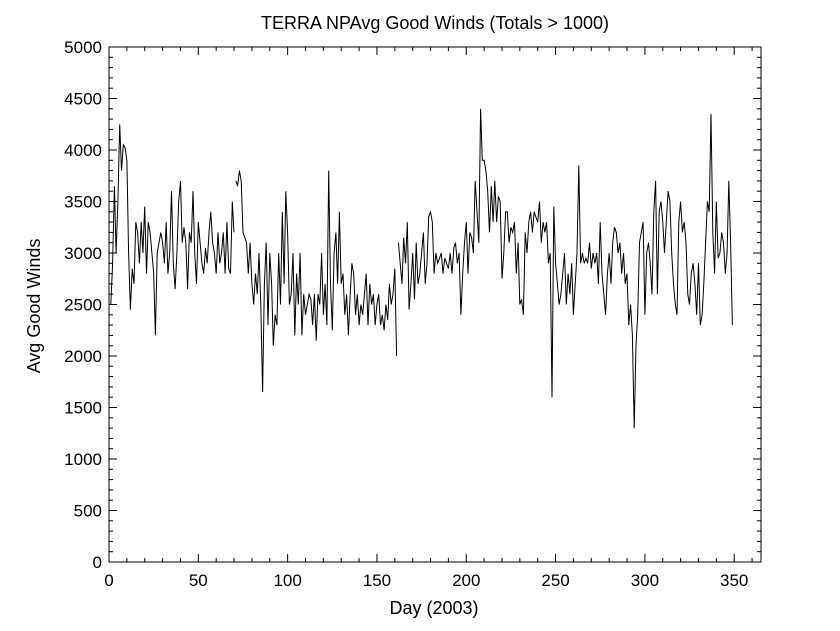  What do you see at coordinates (88, 511) in the screenshot?
I see `y-tick-label: 500` at bounding box center [88, 511].